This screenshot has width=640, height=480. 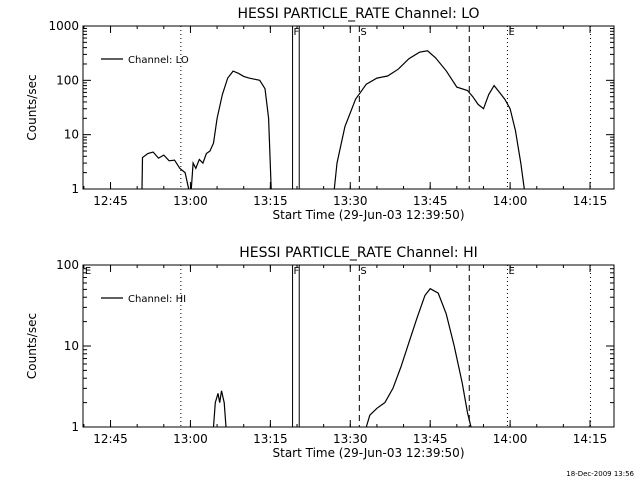 What do you see at coordinates (157, 299) in the screenshot?
I see `legend-entry: Channel: HI` at bounding box center [157, 299].